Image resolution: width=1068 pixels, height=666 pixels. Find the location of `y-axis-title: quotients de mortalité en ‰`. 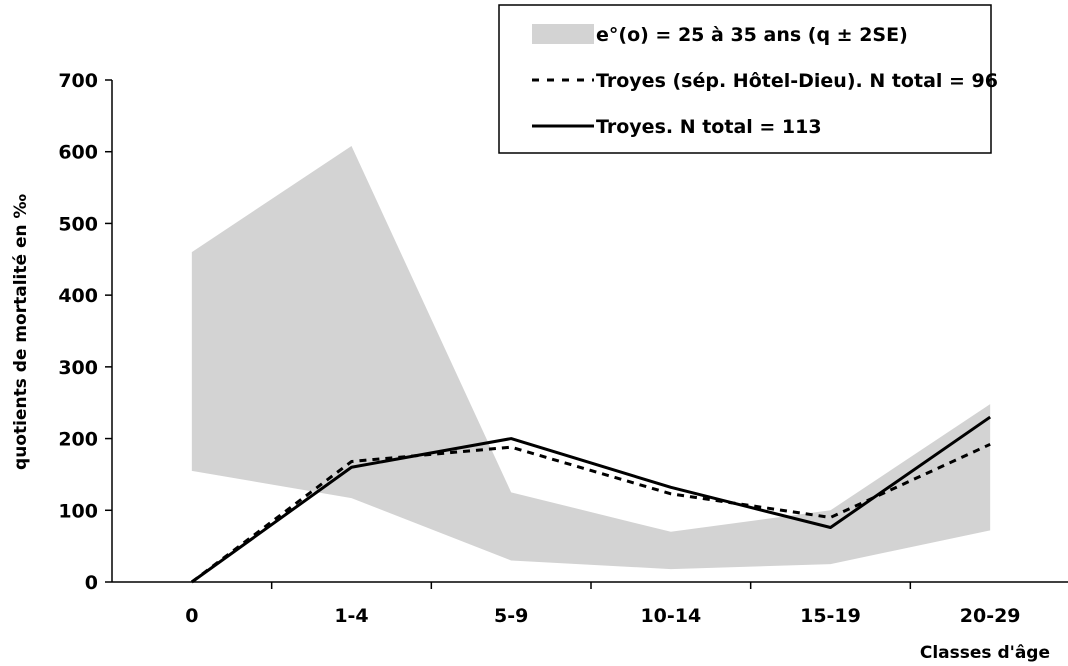

y-axis-title: quotients de mortalité en ‰ is located at coordinates (21, 332).